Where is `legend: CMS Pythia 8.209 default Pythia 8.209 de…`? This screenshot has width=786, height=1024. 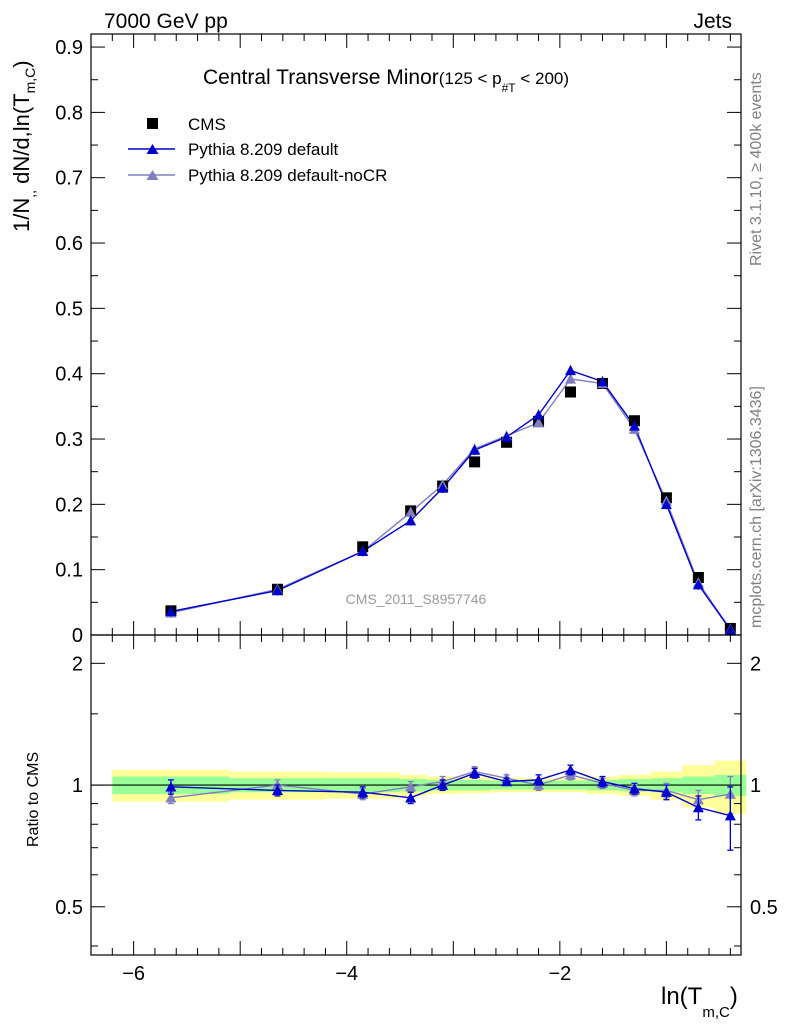 legend: CMS Pythia 8.209 default Pythia 8.209 de… is located at coordinates (257, 150).